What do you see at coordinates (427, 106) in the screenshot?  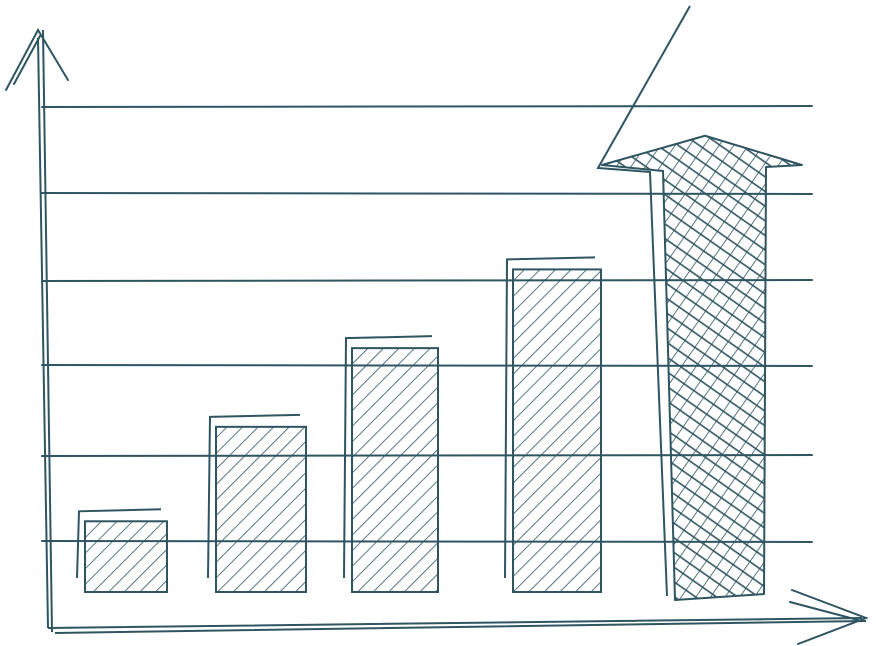 I see `gridline` at bounding box center [427, 106].